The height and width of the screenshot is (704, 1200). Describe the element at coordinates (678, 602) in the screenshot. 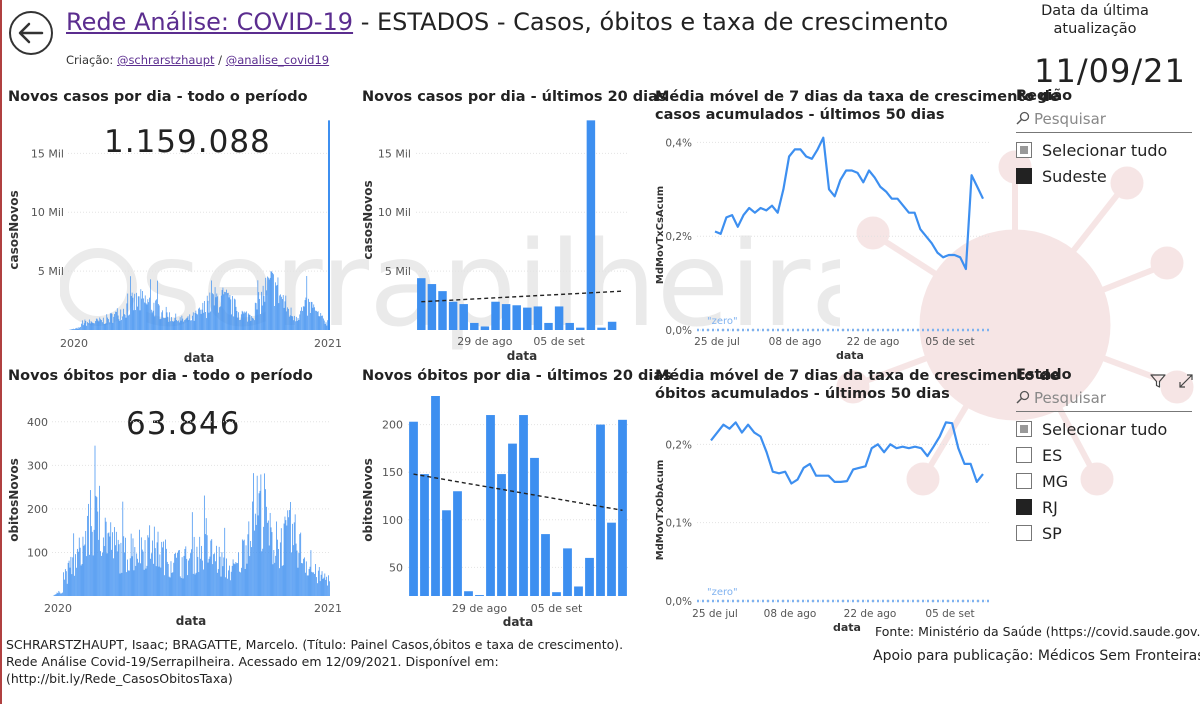

I see `y-tick-label: 0,0%` at that location.